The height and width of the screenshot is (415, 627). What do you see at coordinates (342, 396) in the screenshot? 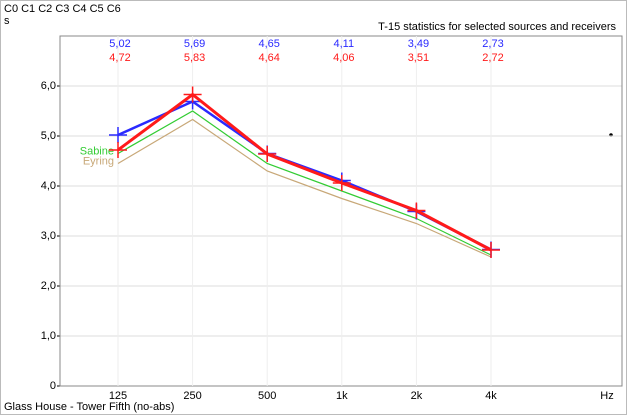
I see `x-tick-label: 1k` at bounding box center [342, 396].